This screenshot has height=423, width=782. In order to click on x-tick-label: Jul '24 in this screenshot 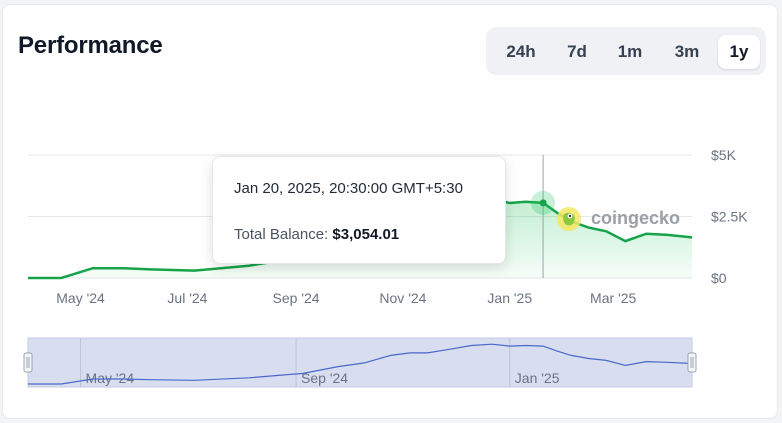, I will do `click(187, 298)`.